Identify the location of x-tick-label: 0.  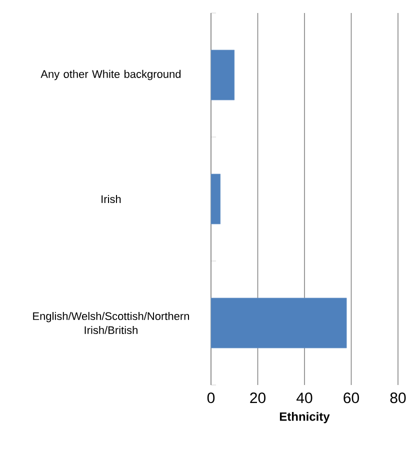
(211, 398).